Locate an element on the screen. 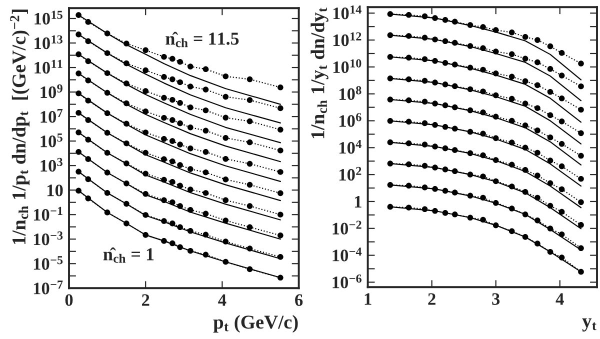 The width and height of the screenshot is (600, 339). y-tick-label: 10$^{6}$ is located at coordinates (351, 120).